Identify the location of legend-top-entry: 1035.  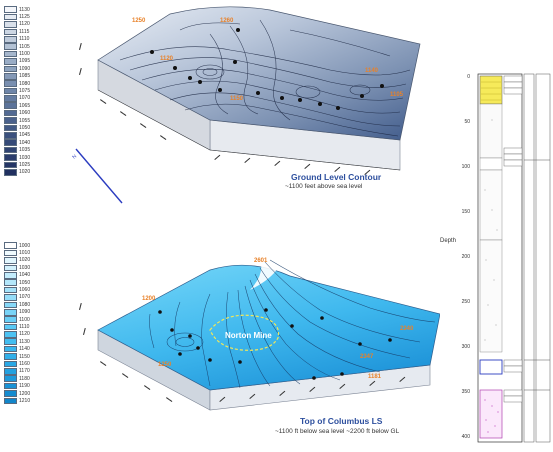
(24, 150).